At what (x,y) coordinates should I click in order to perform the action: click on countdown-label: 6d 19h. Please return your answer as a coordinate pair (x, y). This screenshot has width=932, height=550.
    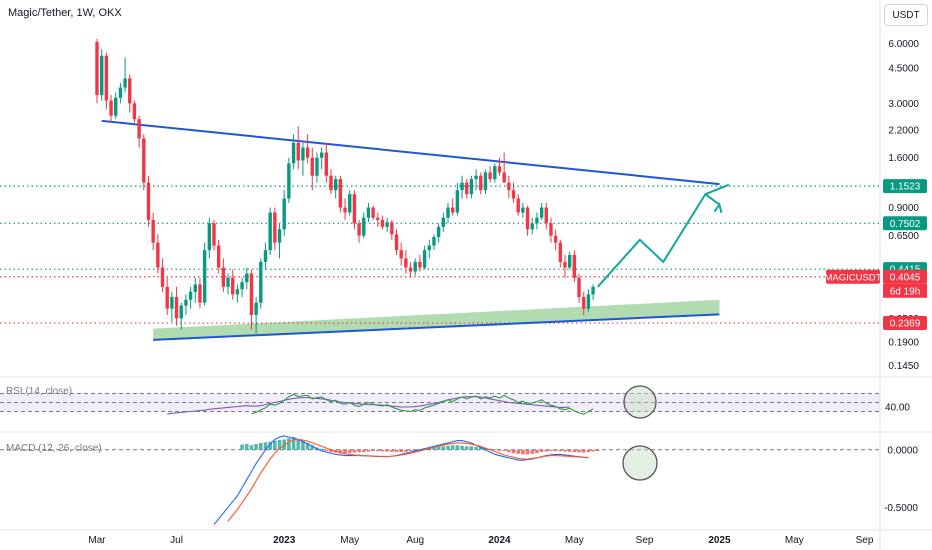
    Looking at the image, I should click on (905, 291).